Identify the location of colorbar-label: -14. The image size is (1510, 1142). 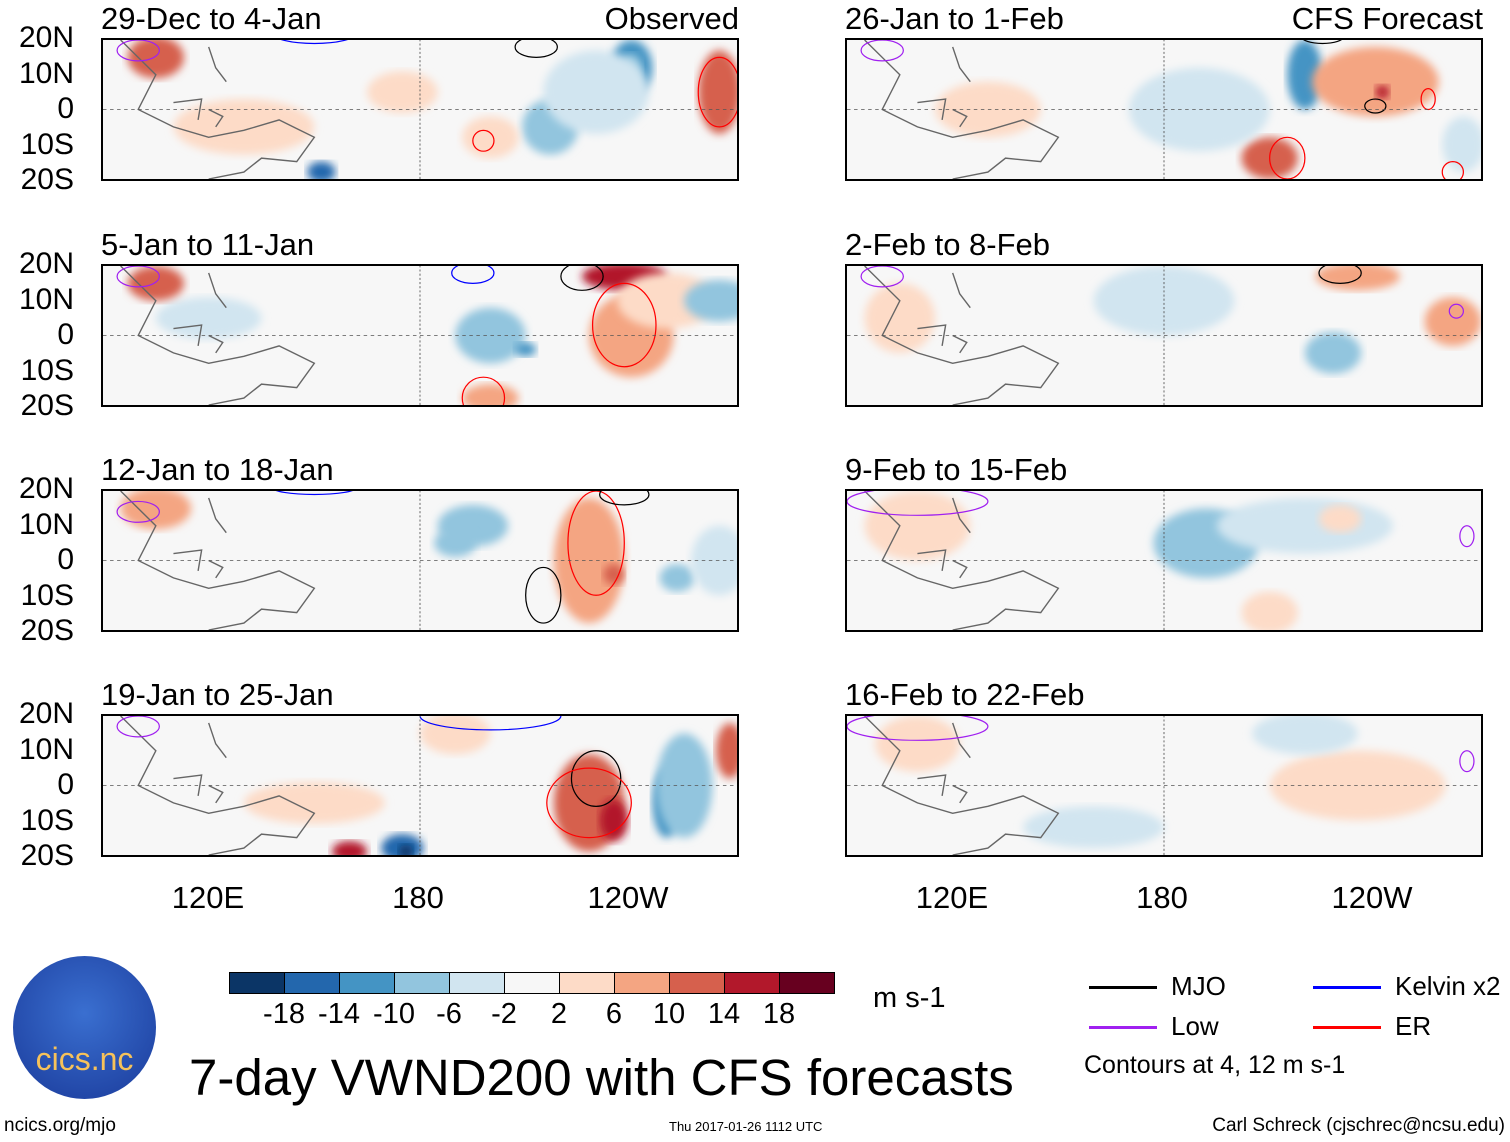
(339, 1014).